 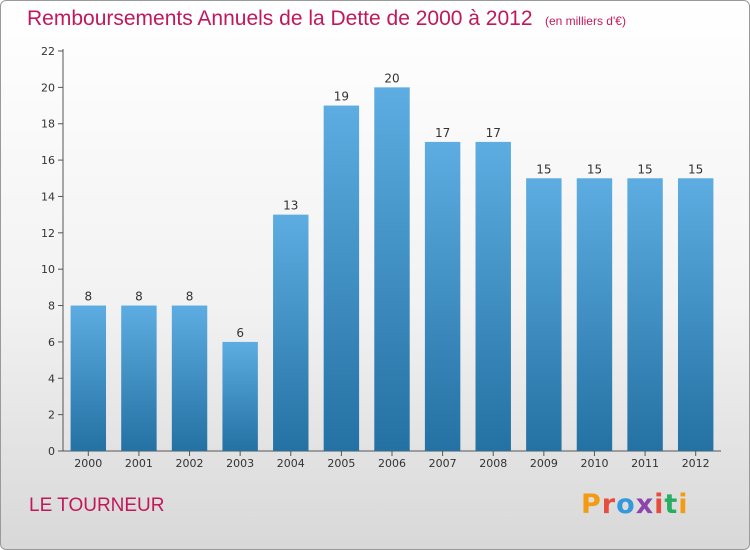 What do you see at coordinates (97, 505) in the screenshot?
I see `commune-name: LE TOURNEUR` at bounding box center [97, 505].